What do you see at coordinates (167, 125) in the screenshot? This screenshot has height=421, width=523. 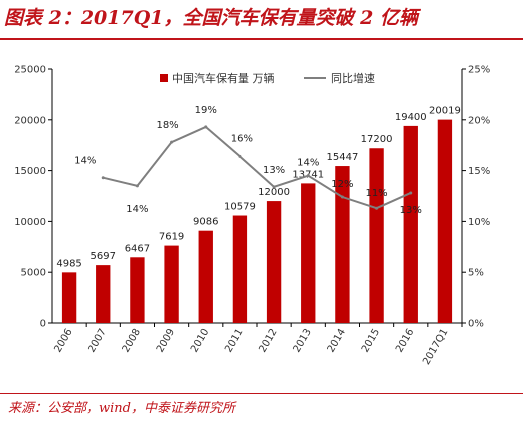 I see `line-data-label: 18%` at bounding box center [167, 125].